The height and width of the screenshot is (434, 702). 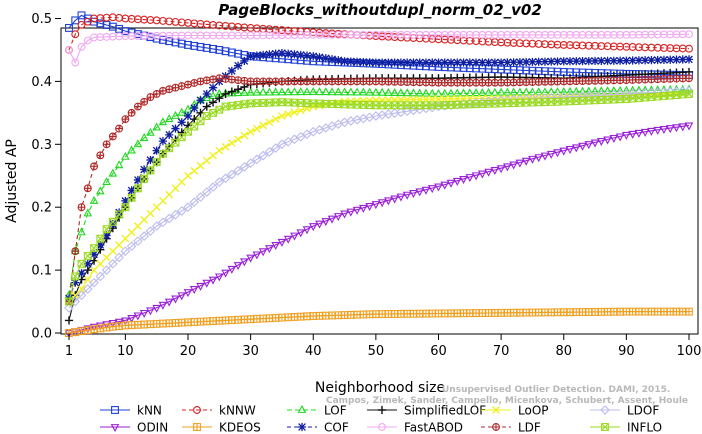 I want to click on legend-label-simplifiedlof: SimplifiedLOF, so click(x=445, y=411).